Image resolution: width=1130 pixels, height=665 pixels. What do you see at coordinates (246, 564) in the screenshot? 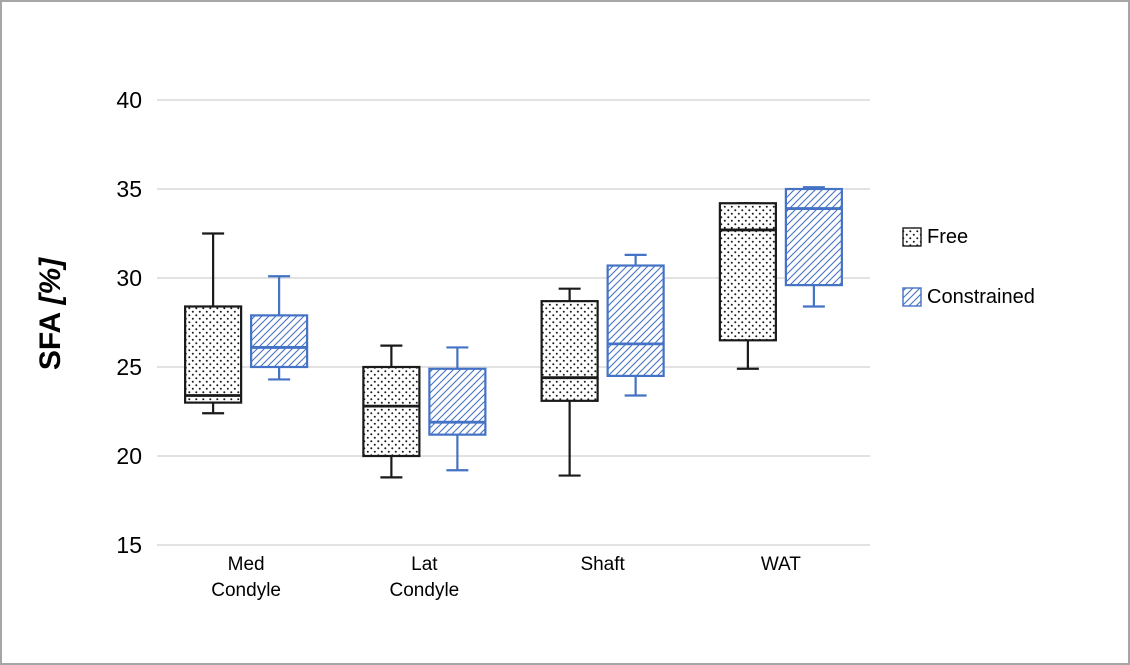
I see `x-category-label: Med` at bounding box center [246, 564].